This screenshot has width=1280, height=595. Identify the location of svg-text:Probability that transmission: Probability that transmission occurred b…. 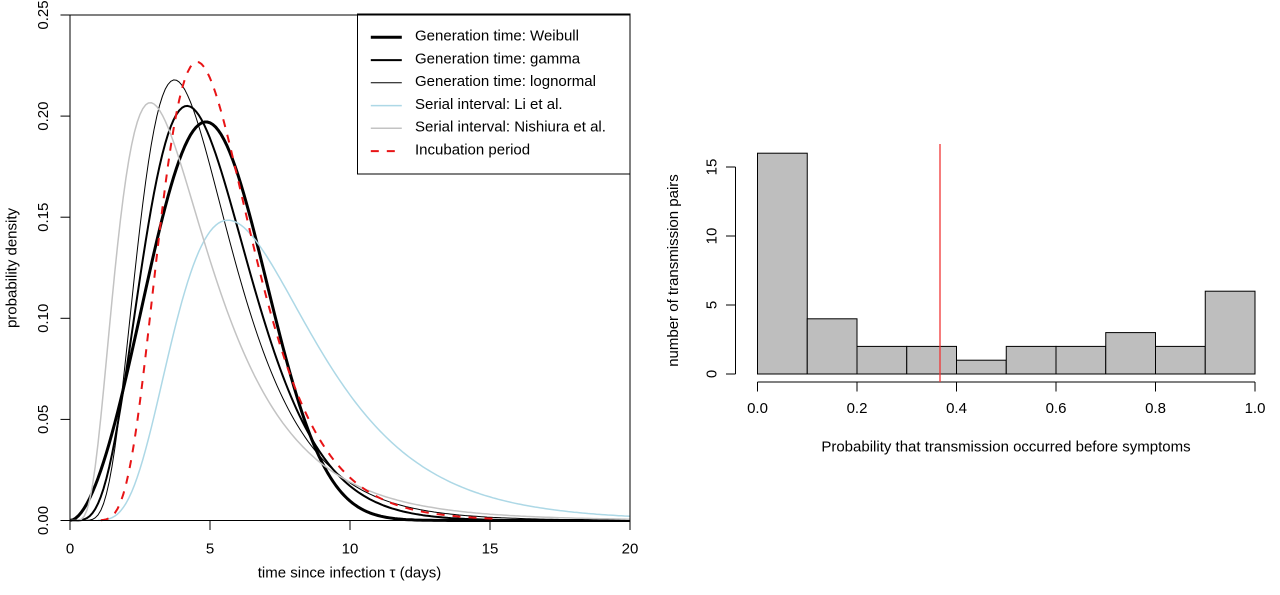
(1005, 447).